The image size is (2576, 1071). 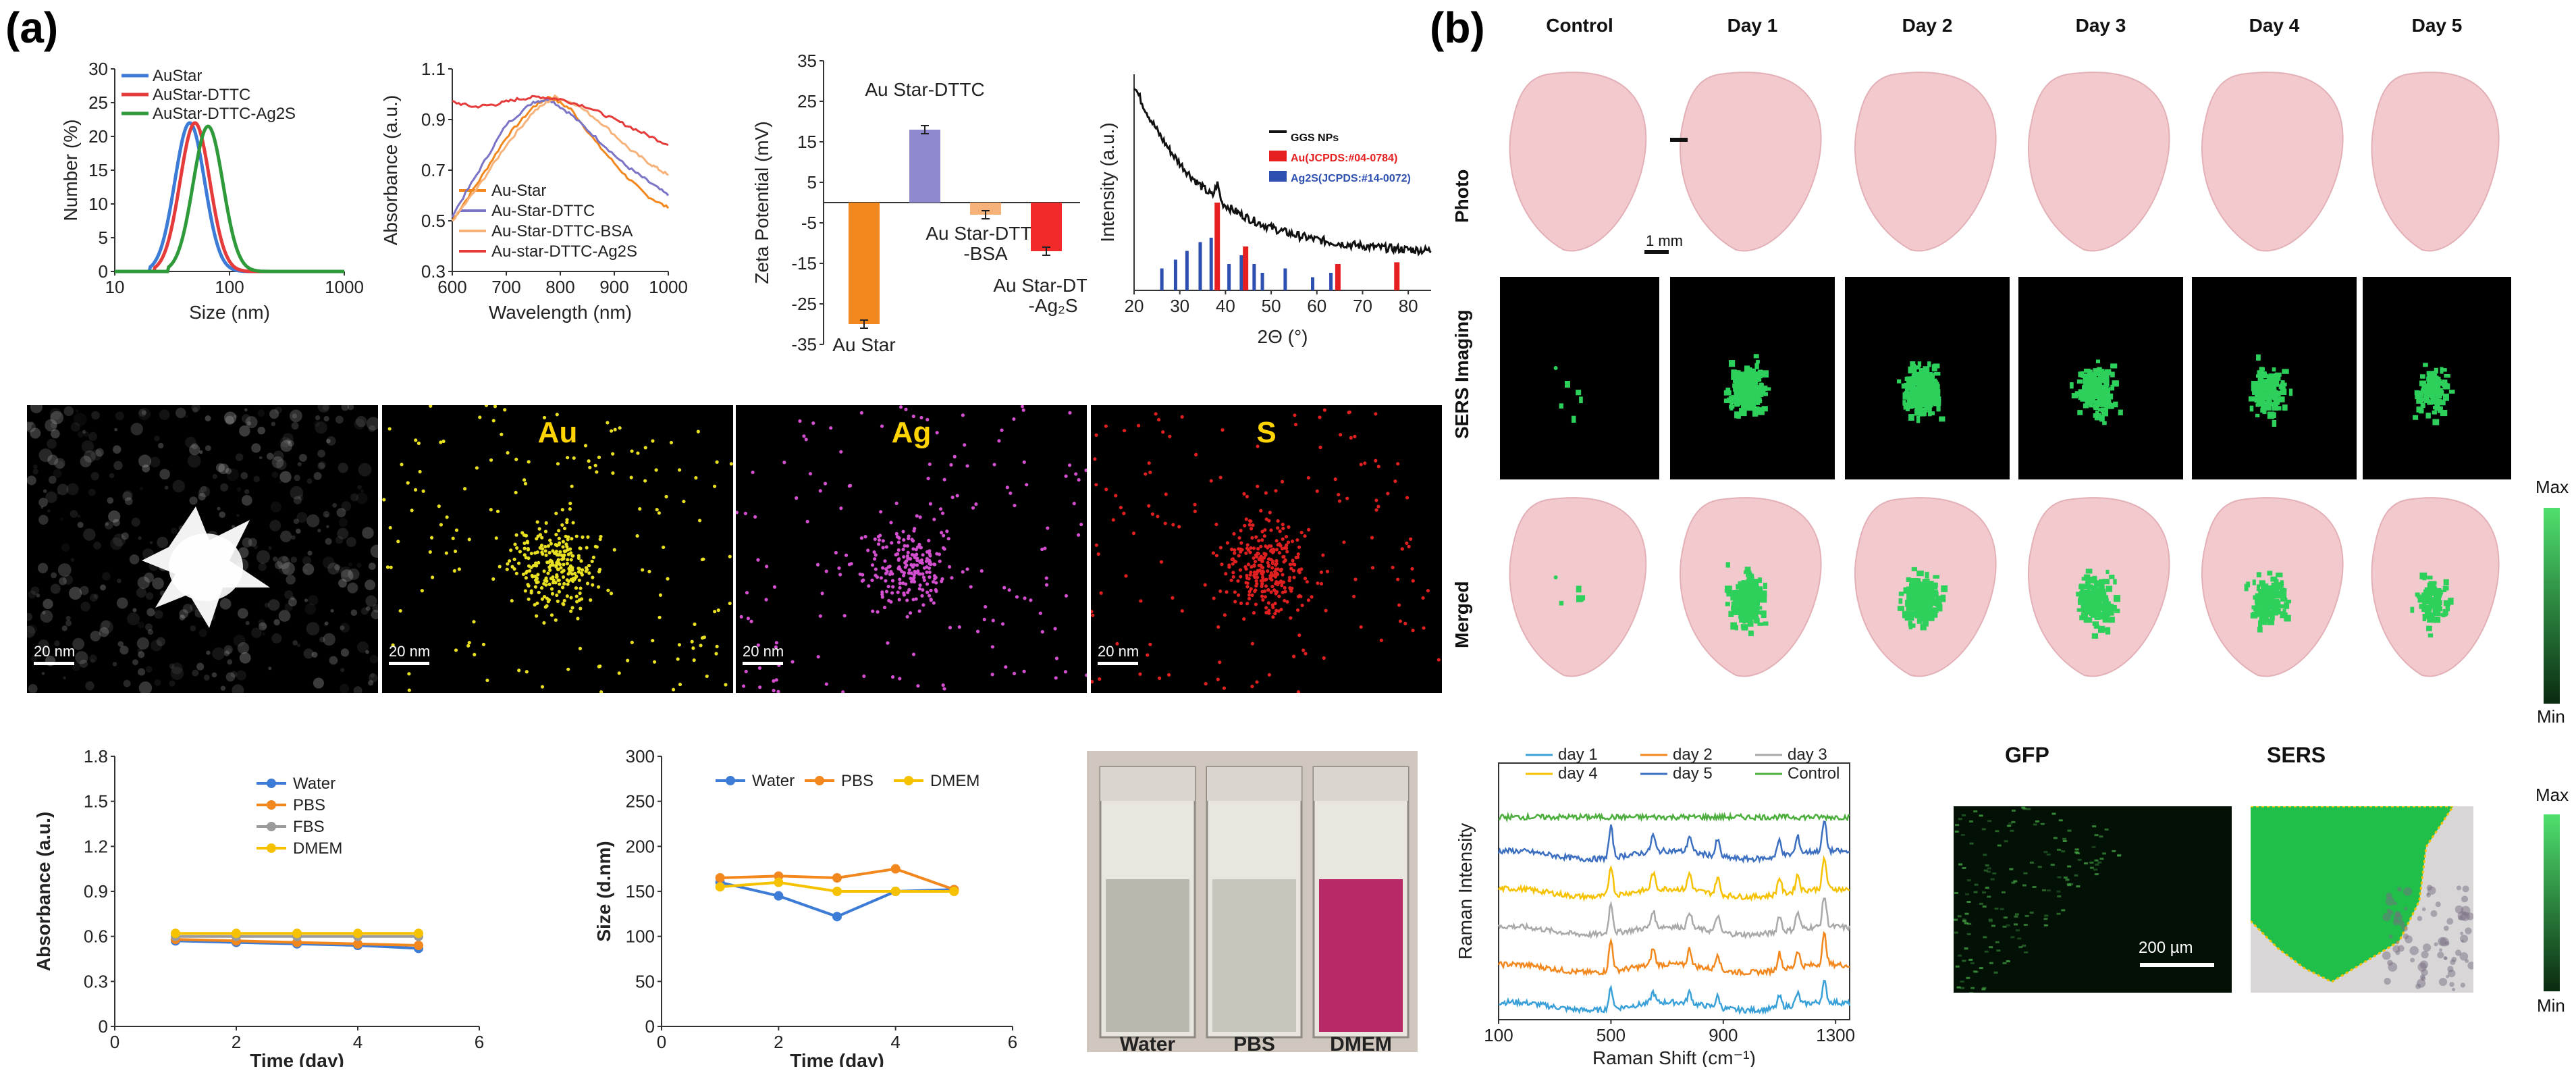 What do you see at coordinates (911, 549) in the screenshot?
I see `eds-image-2: Ag 20 nm` at bounding box center [911, 549].